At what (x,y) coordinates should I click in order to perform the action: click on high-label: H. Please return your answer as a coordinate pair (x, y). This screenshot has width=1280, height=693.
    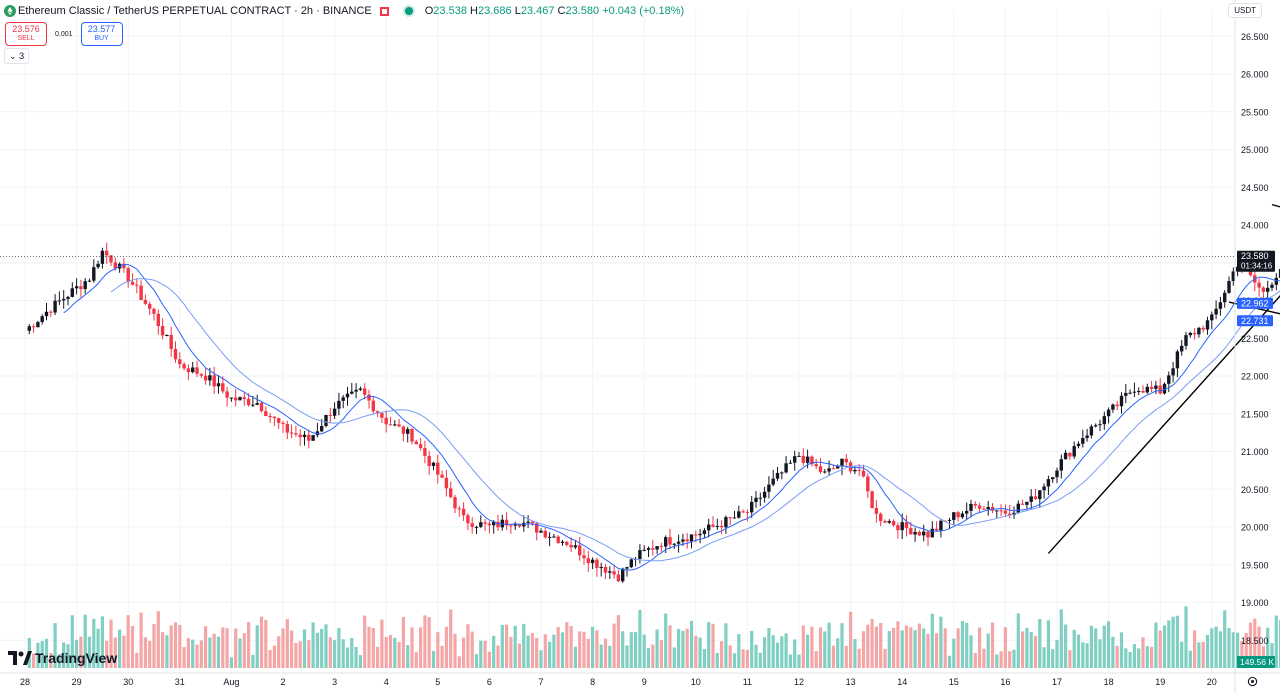
    Looking at the image, I should click on (474, 11).